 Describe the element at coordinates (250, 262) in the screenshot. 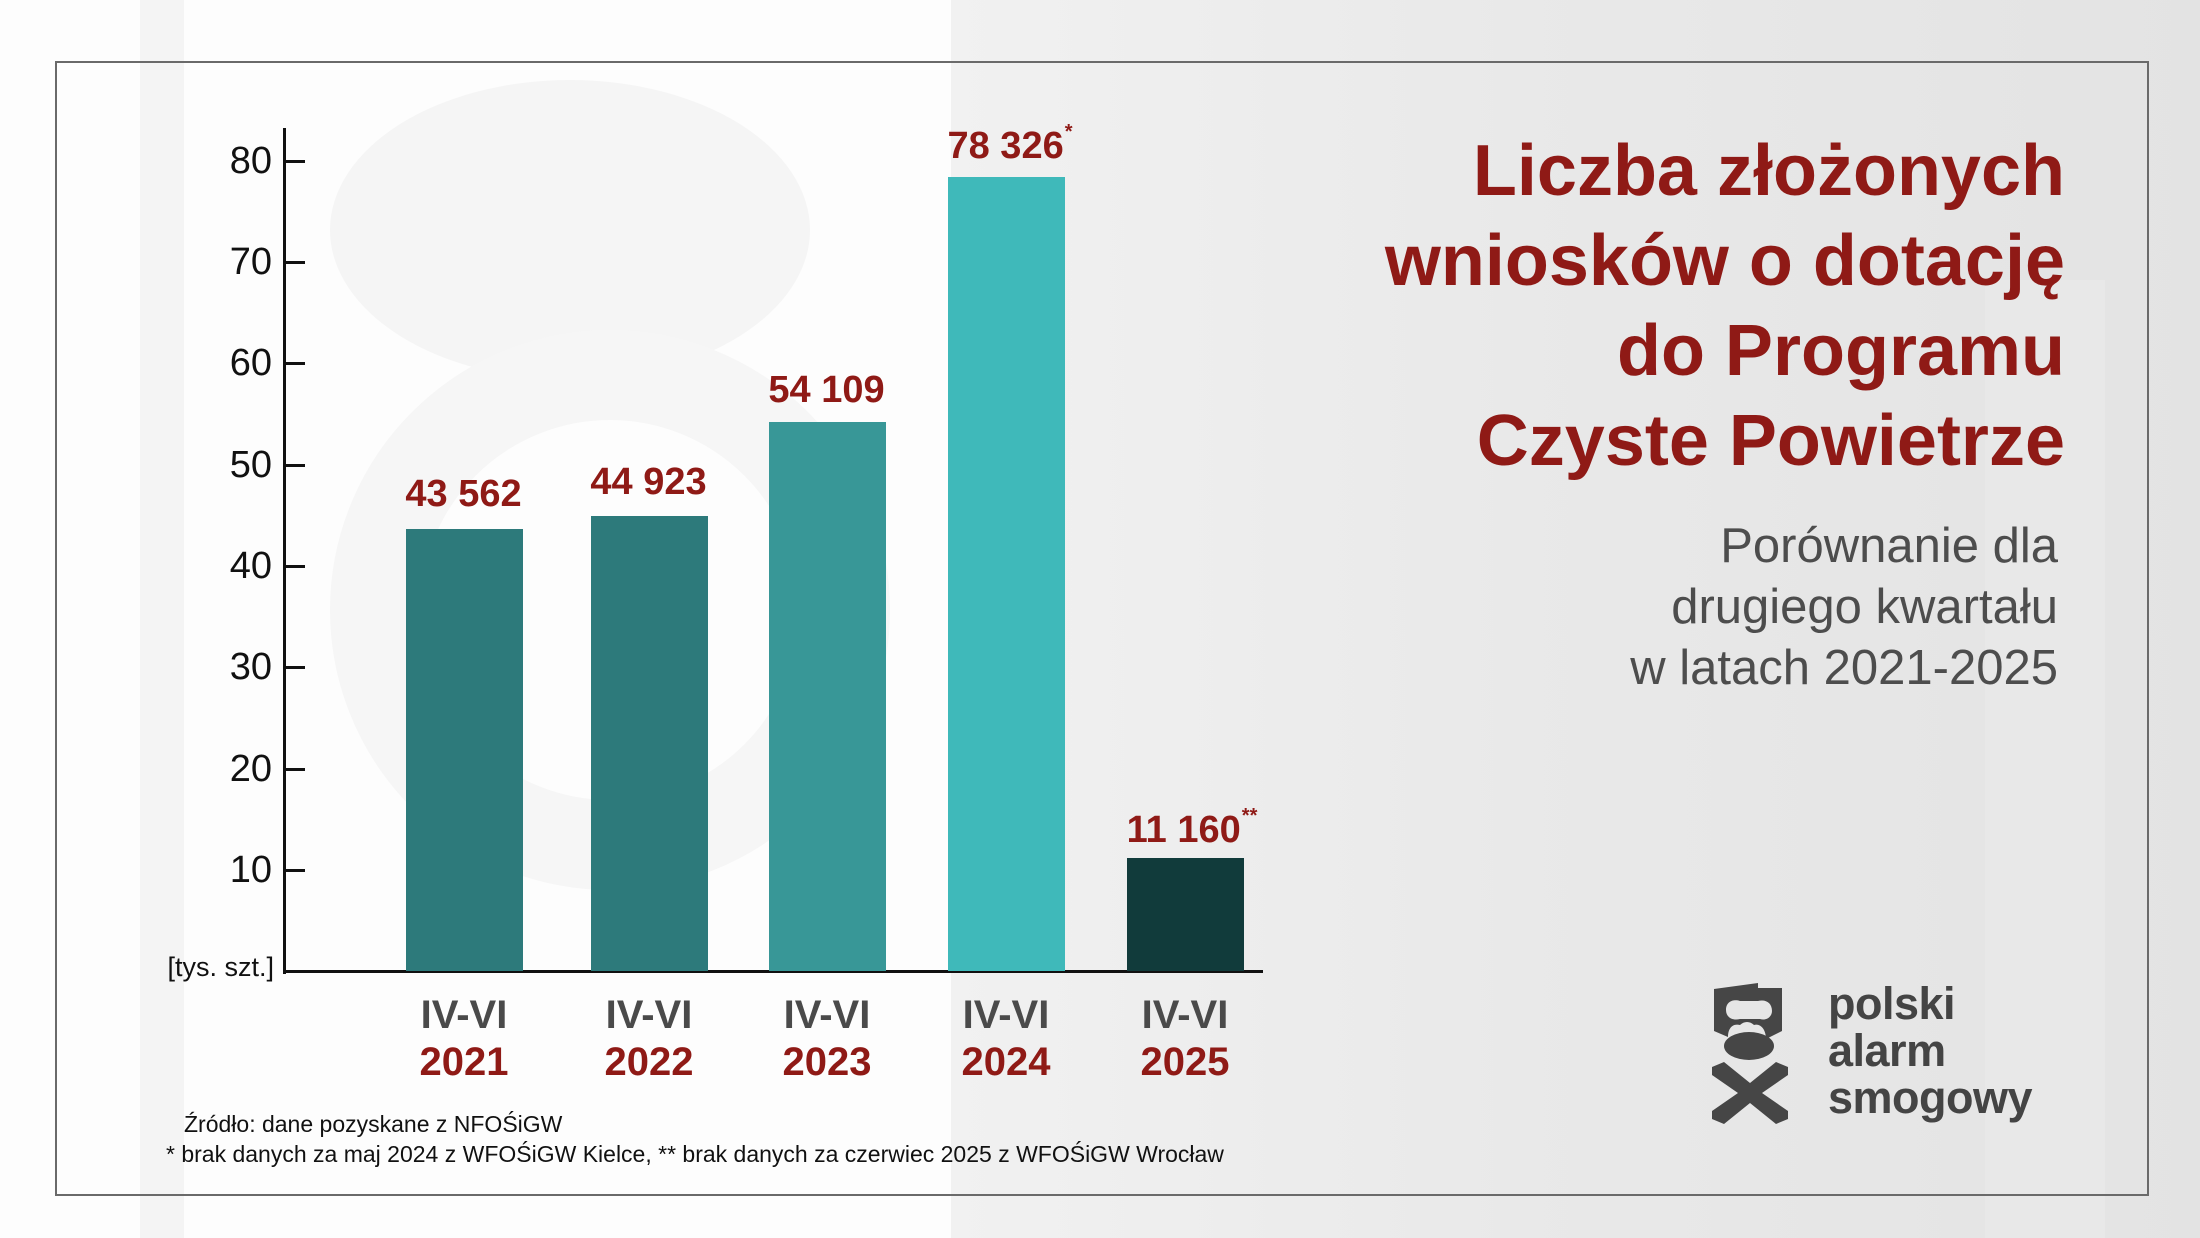

I see `y-tick-label: 70` at that location.